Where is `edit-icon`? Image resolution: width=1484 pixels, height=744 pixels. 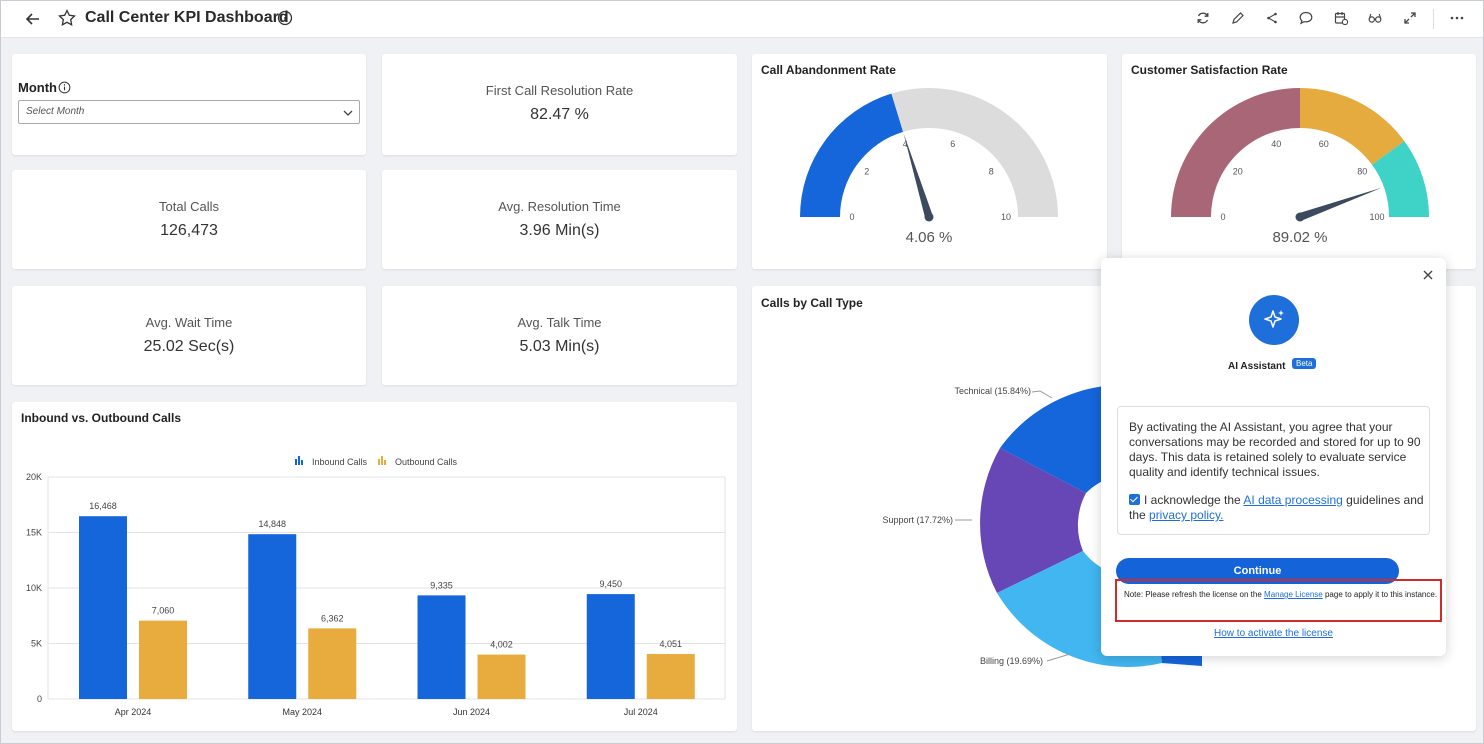 edit-icon is located at coordinates (1238, 18).